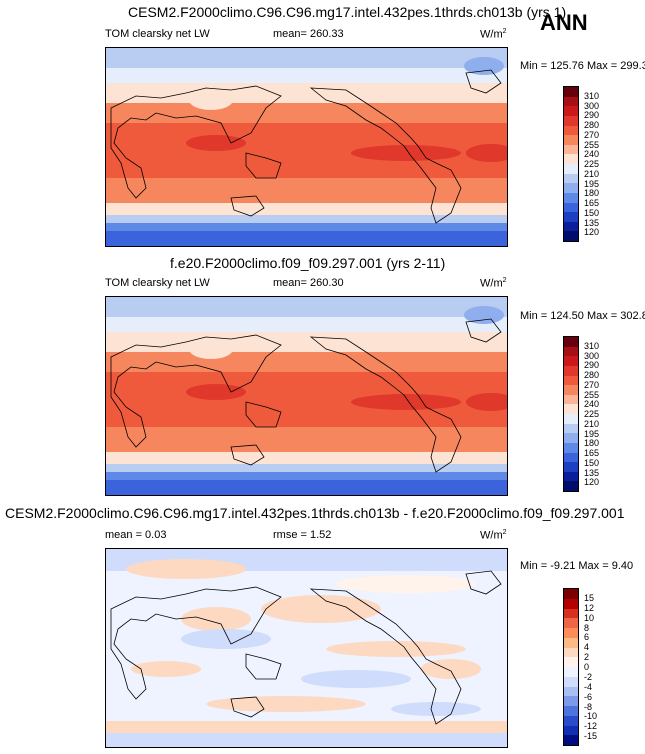 Image resolution: width=645 pixels, height=754 pixels. I want to click on panel1-variable: TOM clearsky net LW, so click(157, 34).